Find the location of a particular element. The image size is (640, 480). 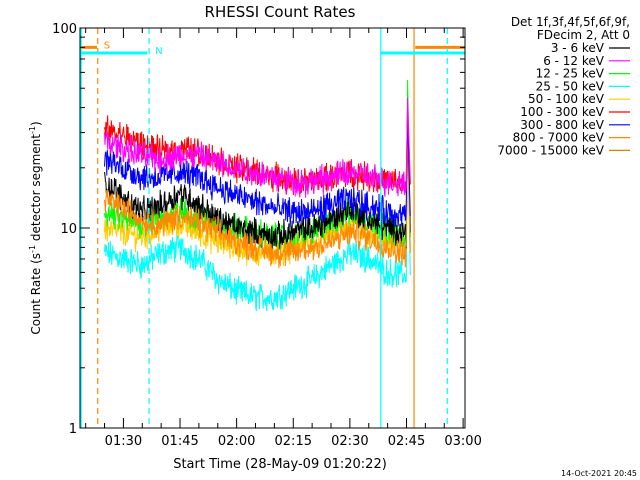

y-tick-label: 1 is located at coordinates (73, 429).